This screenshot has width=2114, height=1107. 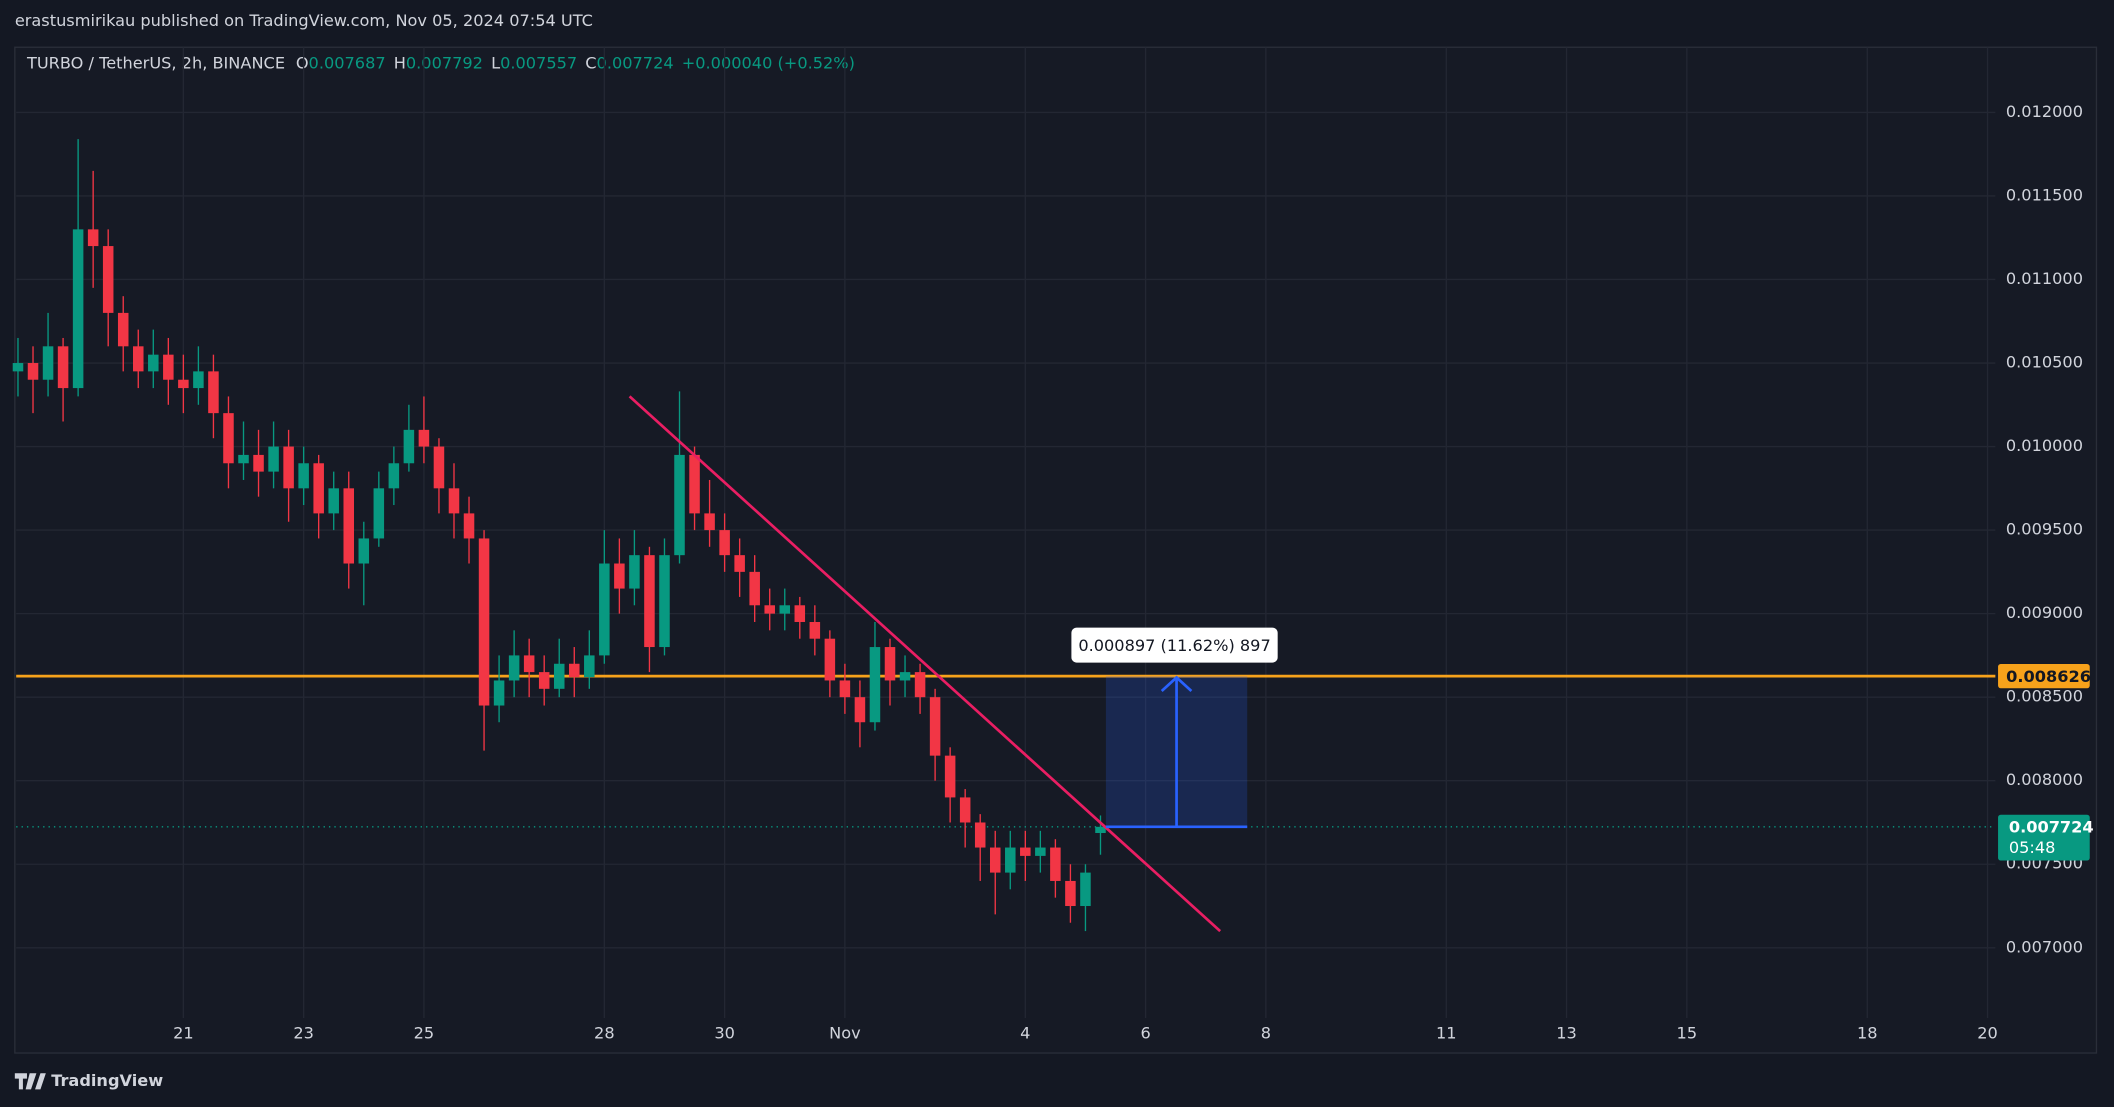 What do you see at coordinates (1025, 1033) in the screenshot?
I see `x-tick-label: 4` at bounding box center [1025, 1033].